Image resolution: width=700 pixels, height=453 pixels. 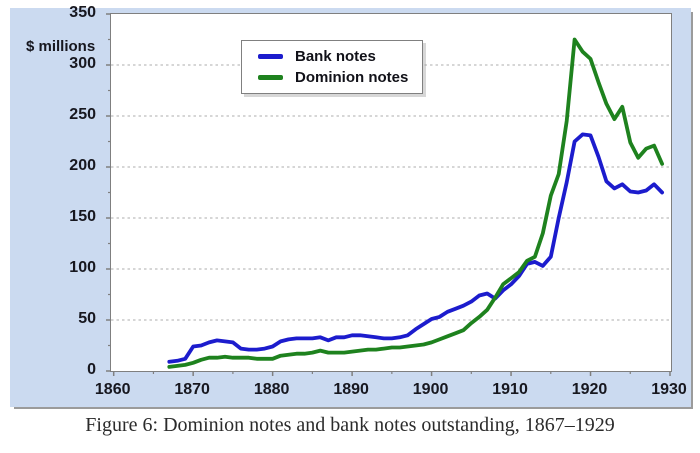 What do you see at coordinates (351, 389) in the screenshot?
I see `x-axis-label-1890: 1890` at bounding box center [351, 389].